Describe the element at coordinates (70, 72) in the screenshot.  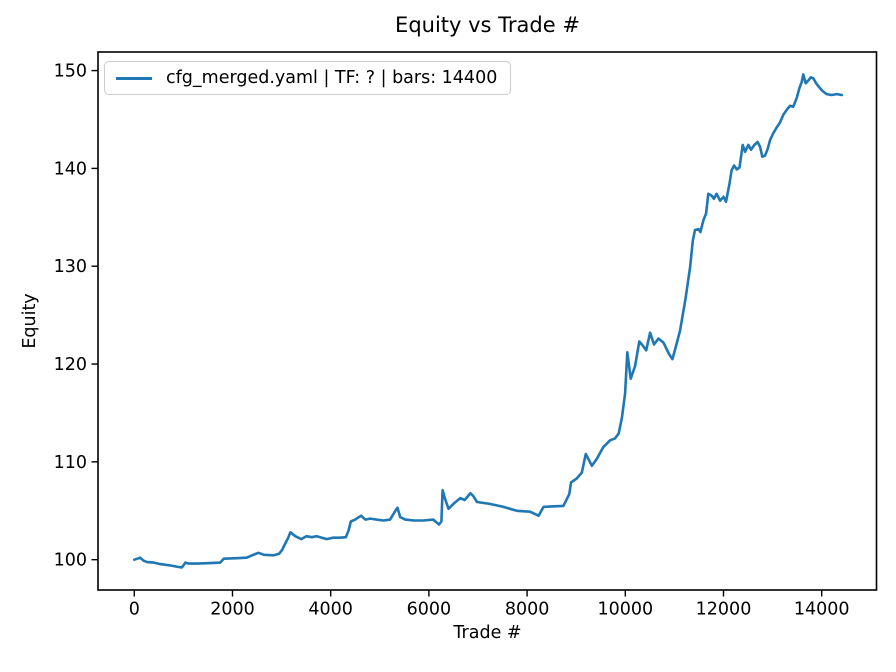
I see `y-tick-label: 150` at that location.